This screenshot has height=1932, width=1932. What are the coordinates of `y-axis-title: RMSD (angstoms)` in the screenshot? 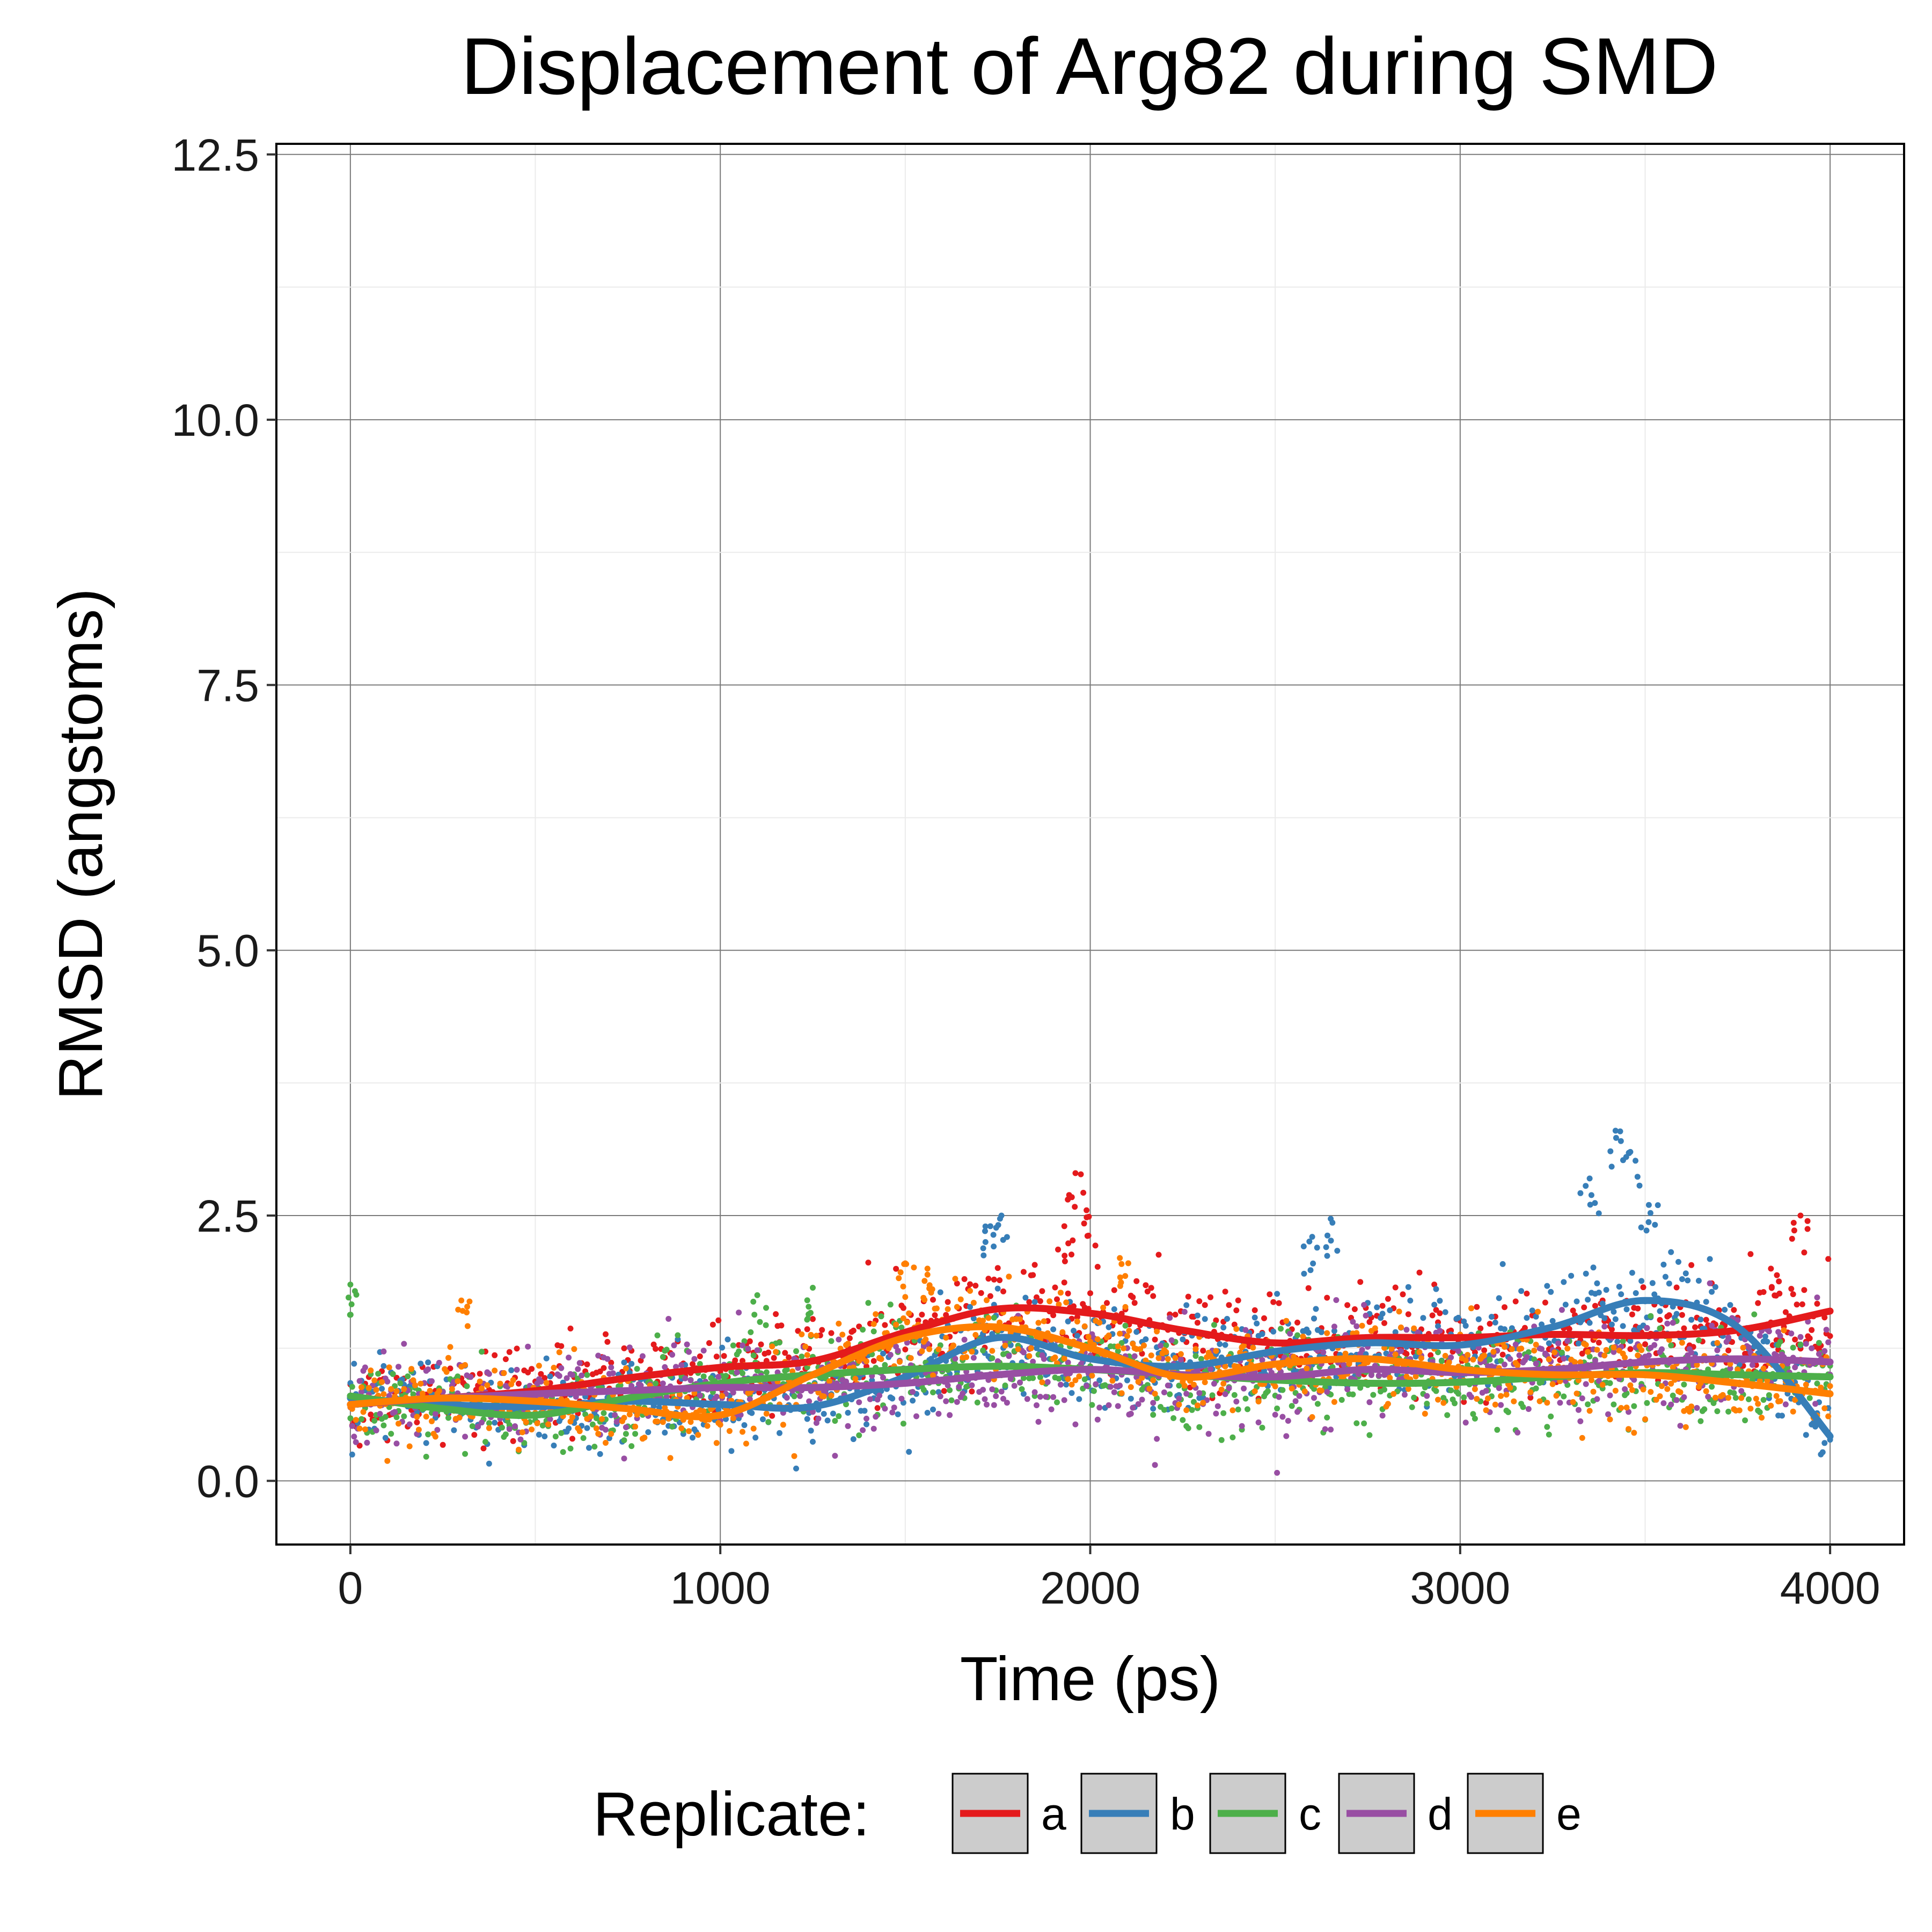 It's located at (80, 844).